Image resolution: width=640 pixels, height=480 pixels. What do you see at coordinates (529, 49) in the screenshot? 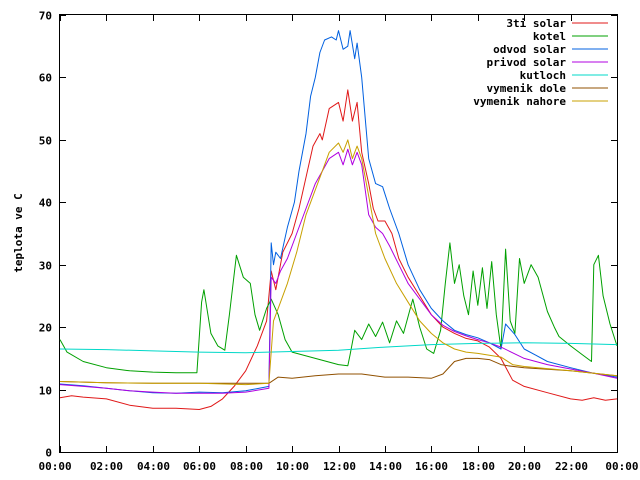
I see `legend-label: odvod solar` at bounding box center [529, 49].